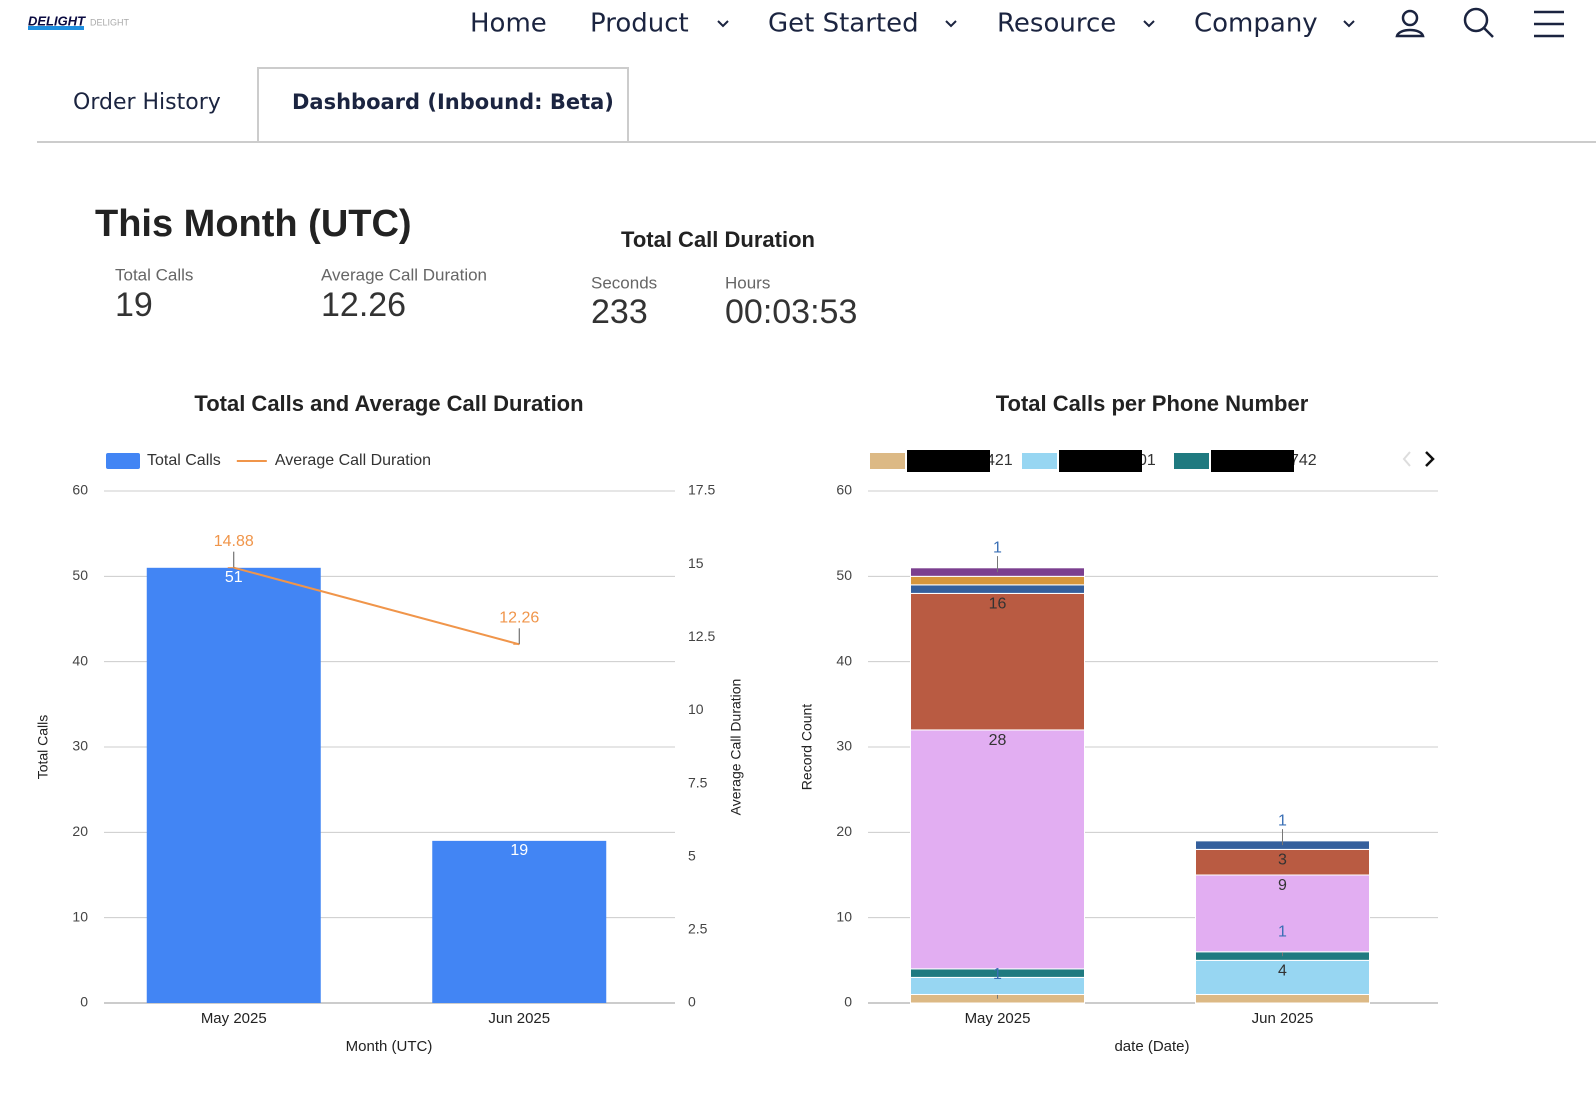 The image size is (1596, 1101). Describe the element at coordinates (253, 224) in the screenshot. I see `summary-title: This Month (UTC)` at that location.